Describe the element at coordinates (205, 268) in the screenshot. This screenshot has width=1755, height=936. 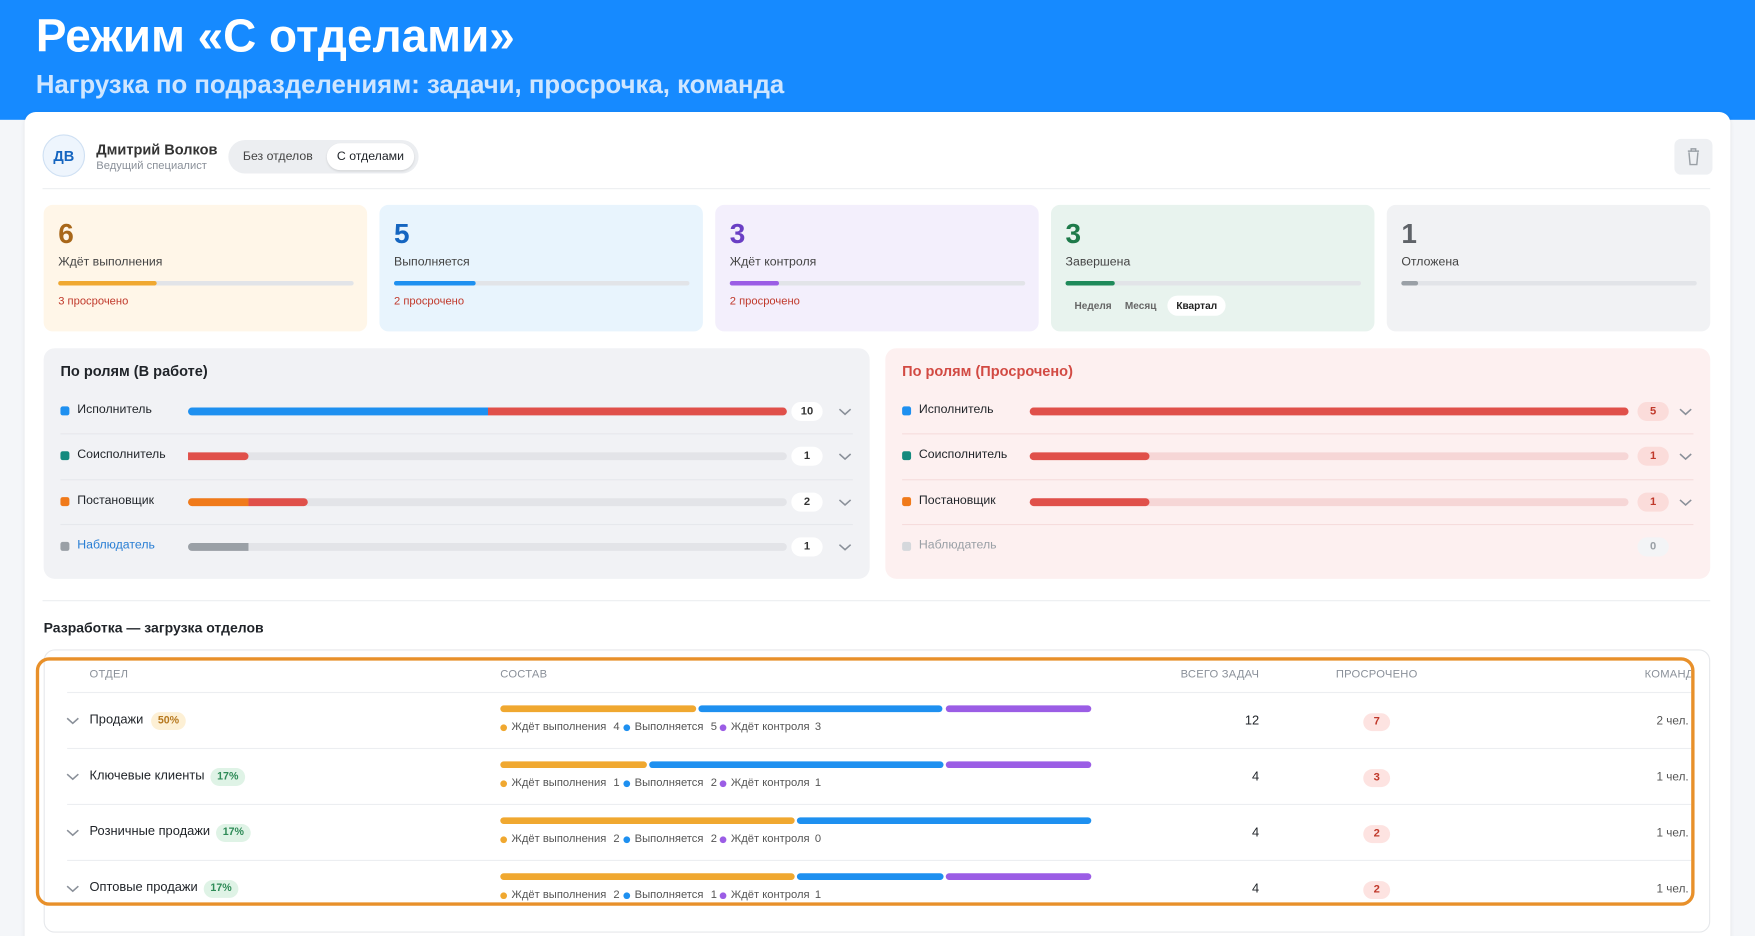
I see `status-card: 6 Ждёт выполнения 3 просрочено` at that location.